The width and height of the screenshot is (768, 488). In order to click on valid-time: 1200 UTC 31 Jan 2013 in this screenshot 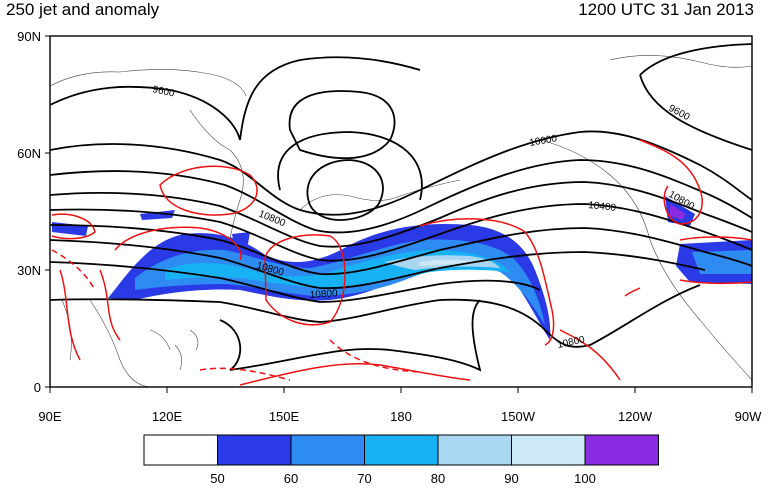, I will do `click(666, 9)`.